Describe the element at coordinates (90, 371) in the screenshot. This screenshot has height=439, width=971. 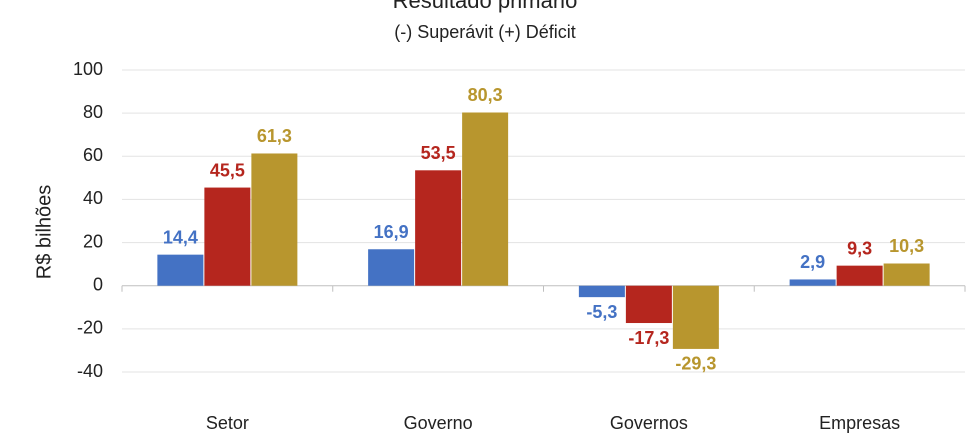
I see `y-tick-label: -40` at that location.